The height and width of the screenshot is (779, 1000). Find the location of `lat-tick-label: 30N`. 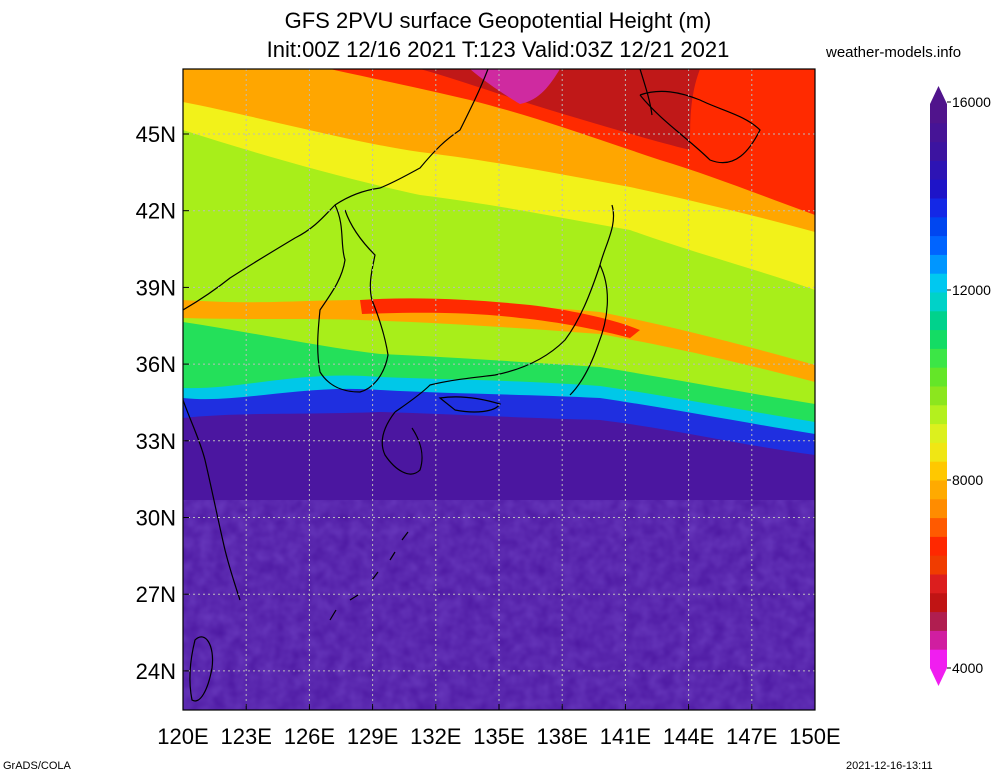

lat-tick-label: 30N is located at coordinates (156, 518).